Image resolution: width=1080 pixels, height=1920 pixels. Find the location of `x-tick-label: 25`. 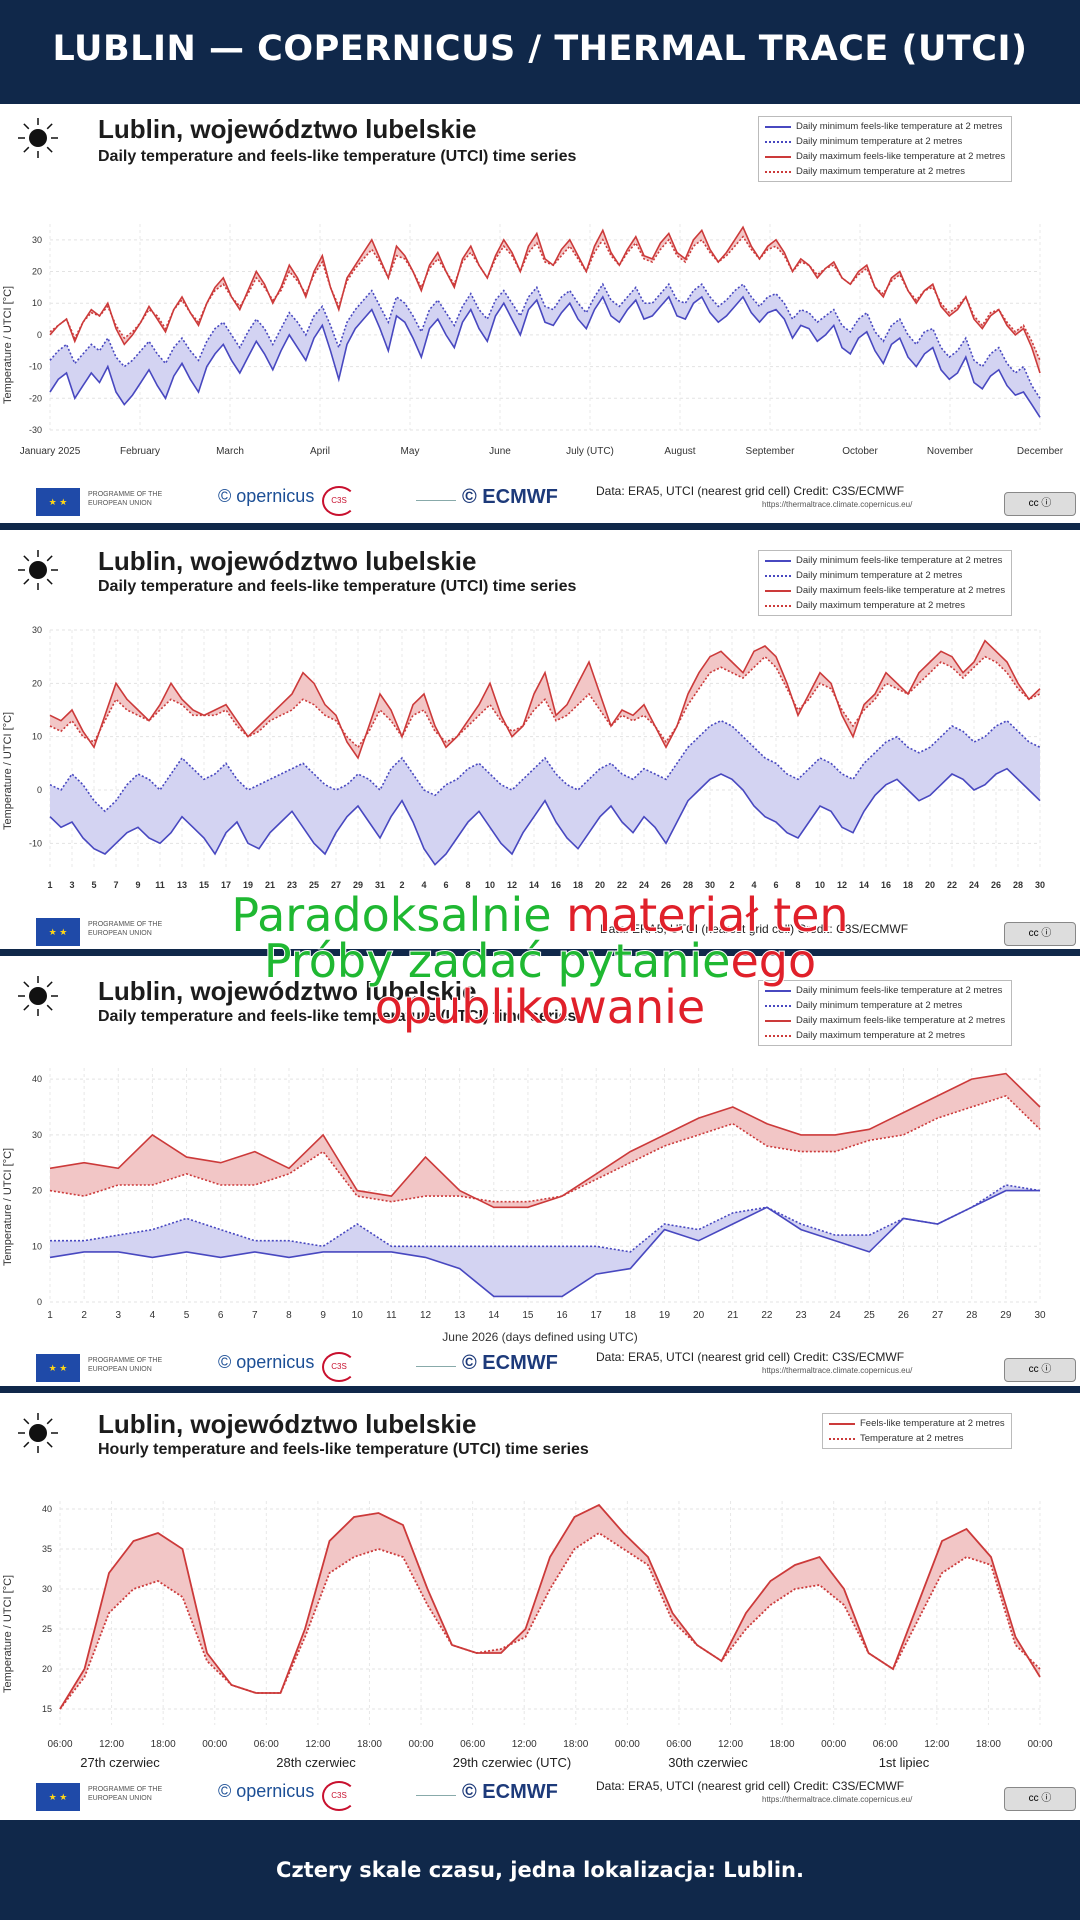

x-tick-label: 25 is located at coordinates (870, 1315).